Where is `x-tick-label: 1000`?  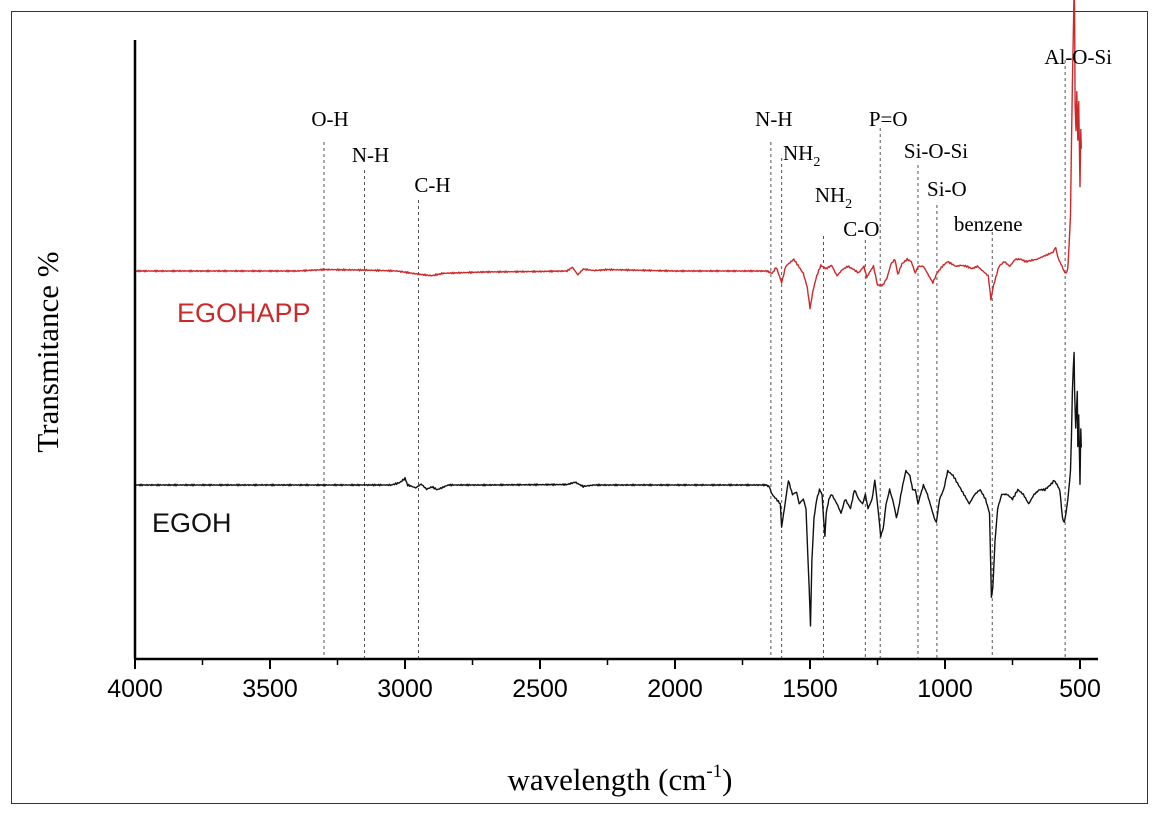
x-tick-label: 1000 is located at coordinates (945, 689).